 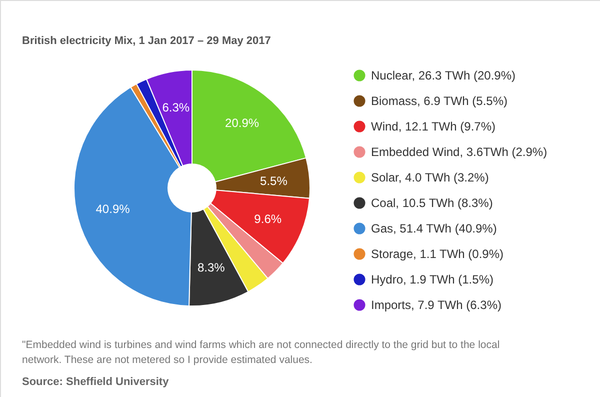 I want to click on legend-label: Imports, 7.9 TWh (6.3%), so click(x=436, y=305).